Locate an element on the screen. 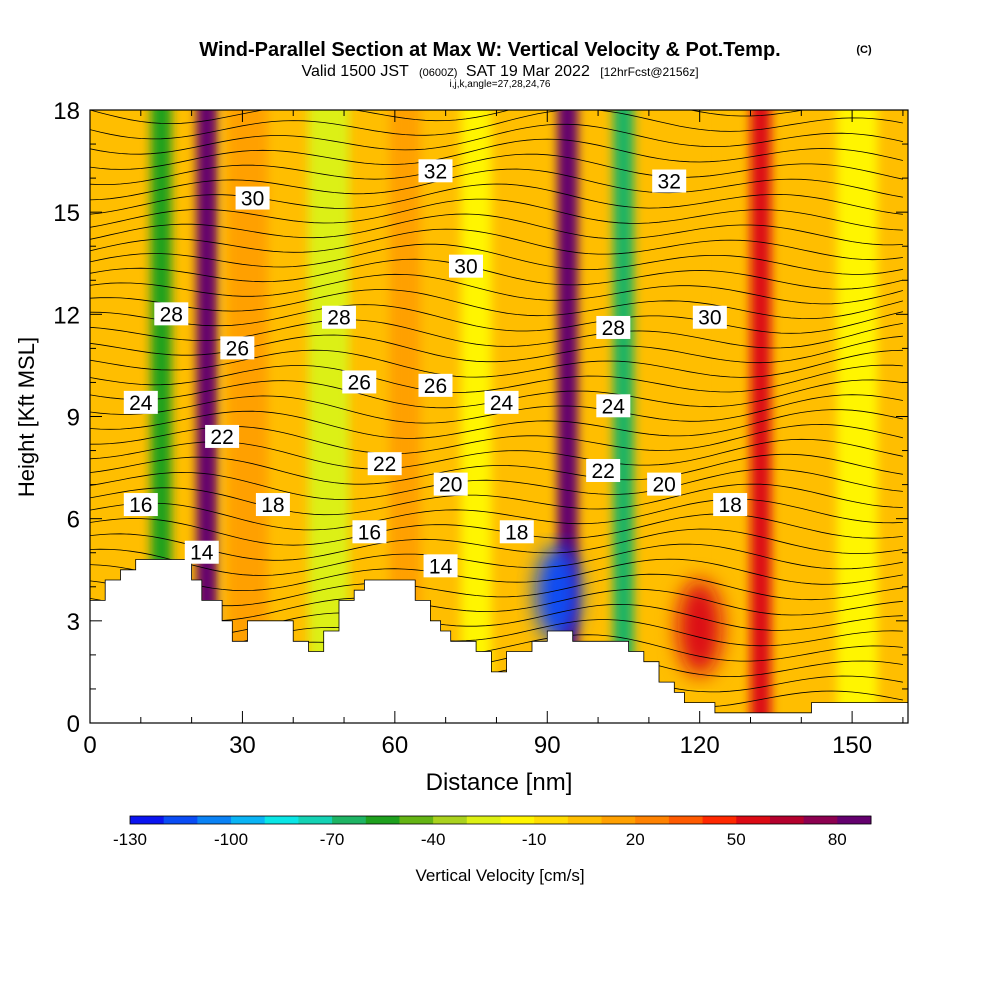  colorbar-tick-label: 50 is located at coordinates (736, 839).